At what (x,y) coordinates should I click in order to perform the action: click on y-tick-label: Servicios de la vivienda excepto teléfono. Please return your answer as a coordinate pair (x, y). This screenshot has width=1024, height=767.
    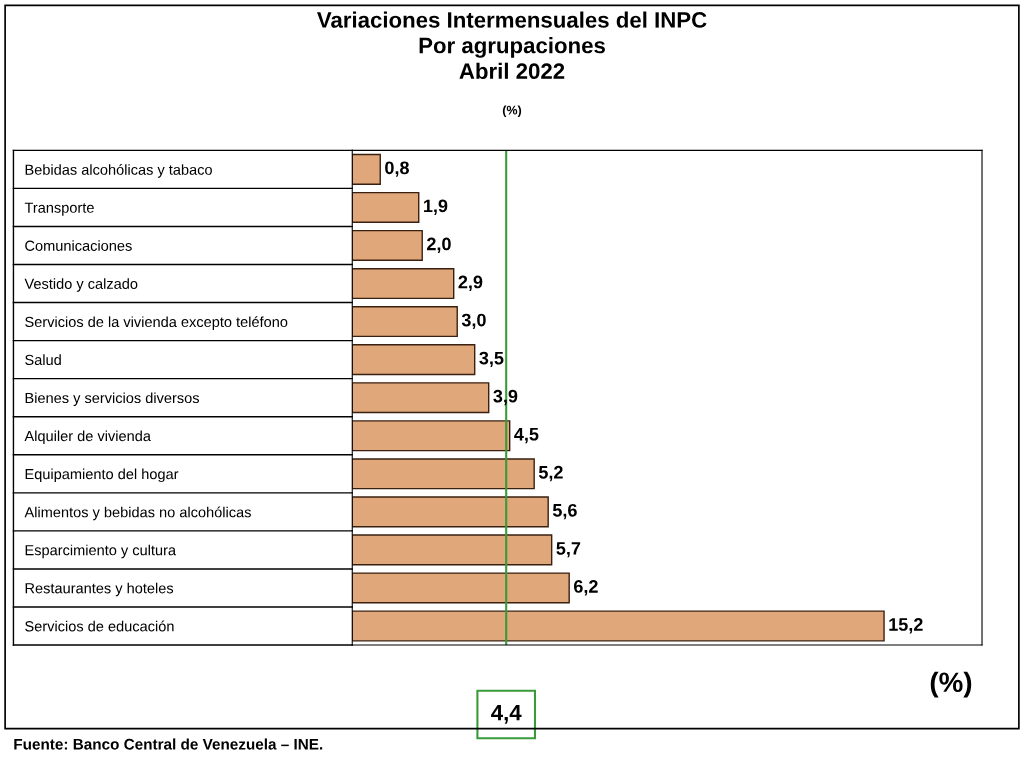
    Looking at the image, I should click on (156, 323).